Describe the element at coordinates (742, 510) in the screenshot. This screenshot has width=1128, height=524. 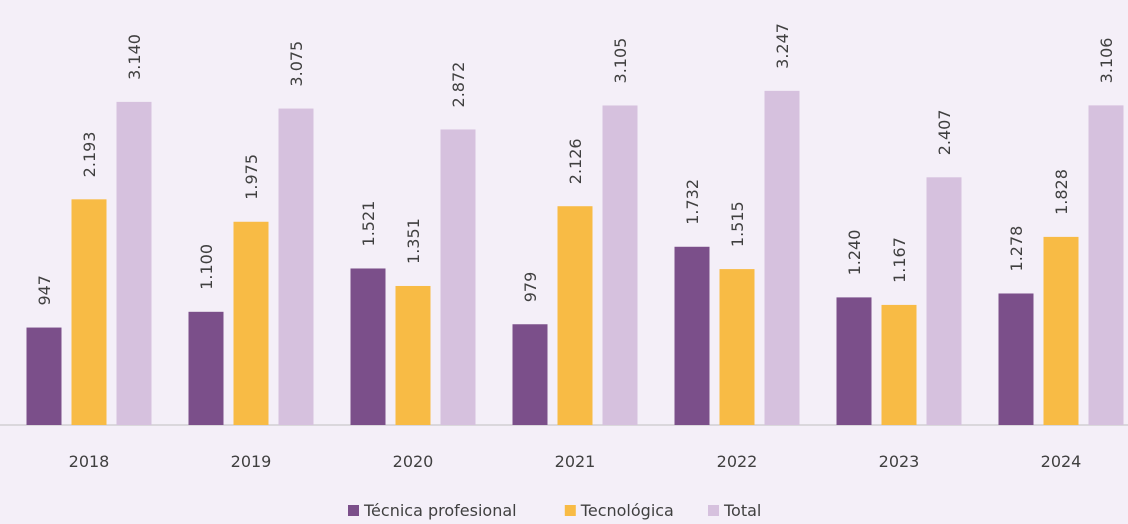
I see `legend-label: Total` at that location.